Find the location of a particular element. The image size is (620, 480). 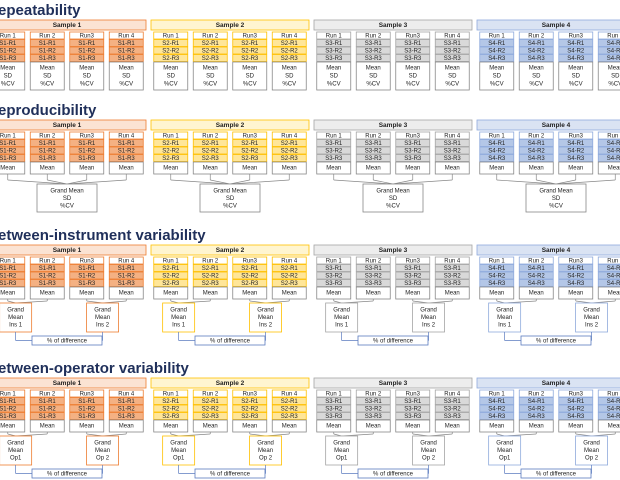

run-label: Run 4 is located at coordinates (126, 36).